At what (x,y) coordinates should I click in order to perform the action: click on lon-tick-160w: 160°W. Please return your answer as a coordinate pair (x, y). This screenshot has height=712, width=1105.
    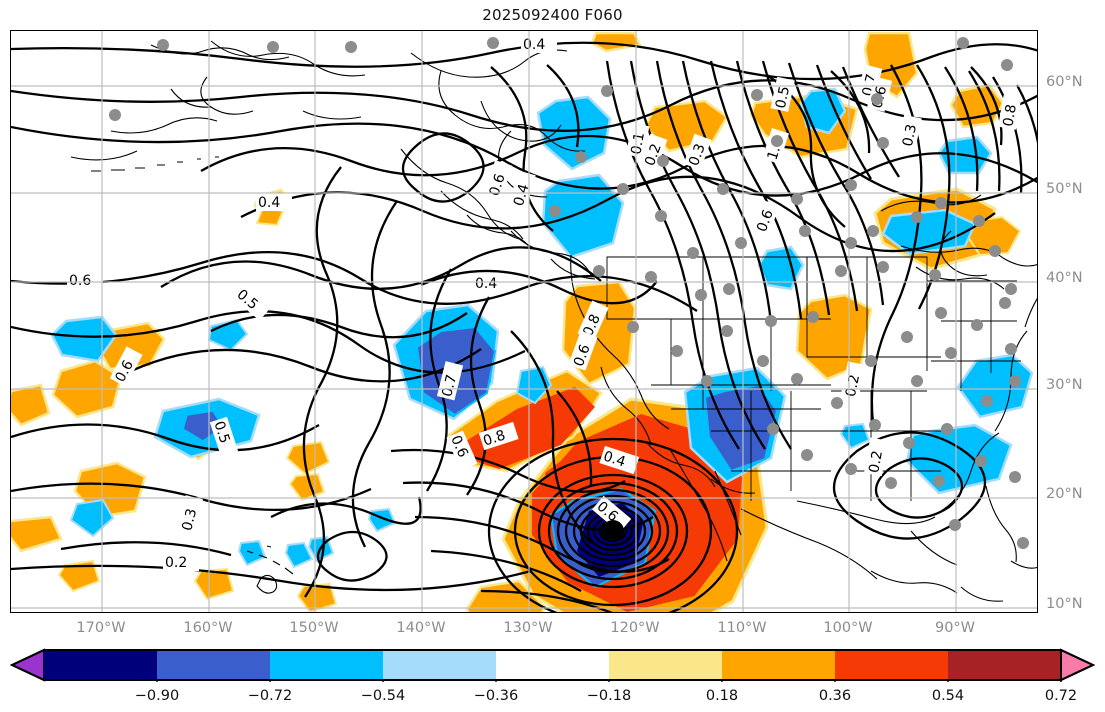
    Looking at the image, I should click on (208, 628).